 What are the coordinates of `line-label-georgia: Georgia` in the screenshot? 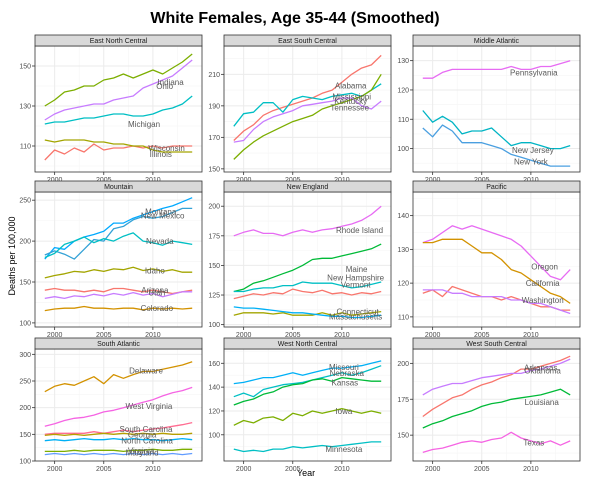 It's located at (142, 434).